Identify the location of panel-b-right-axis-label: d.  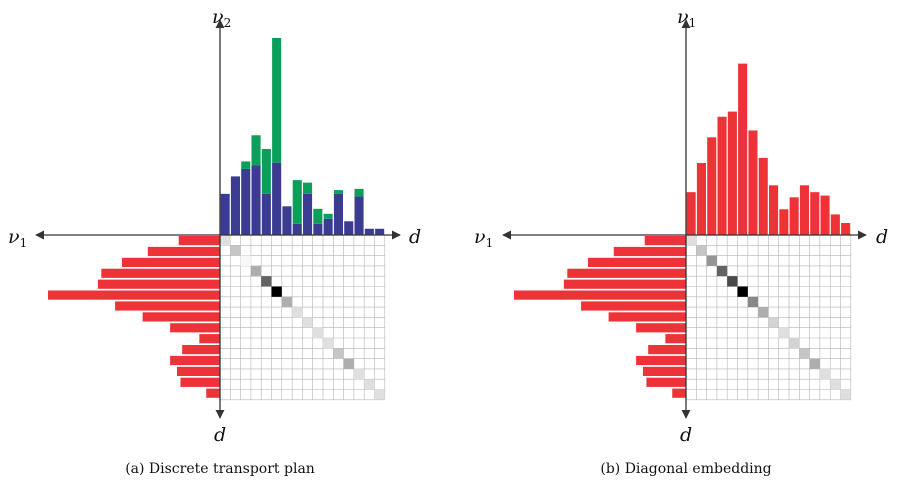
(882, 237).